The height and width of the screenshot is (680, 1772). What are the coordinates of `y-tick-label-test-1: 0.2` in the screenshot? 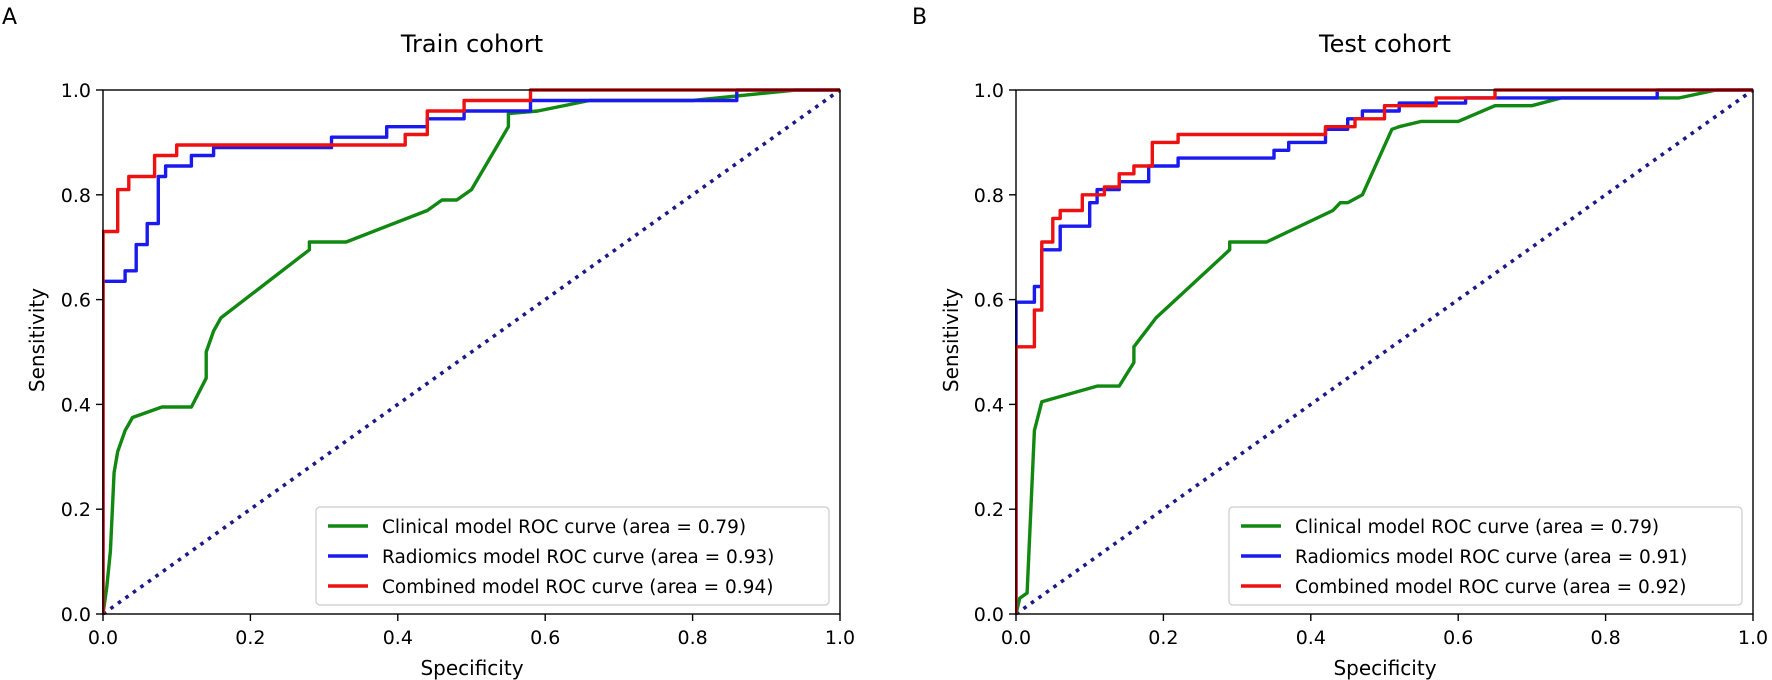 It's located at (989, 510).